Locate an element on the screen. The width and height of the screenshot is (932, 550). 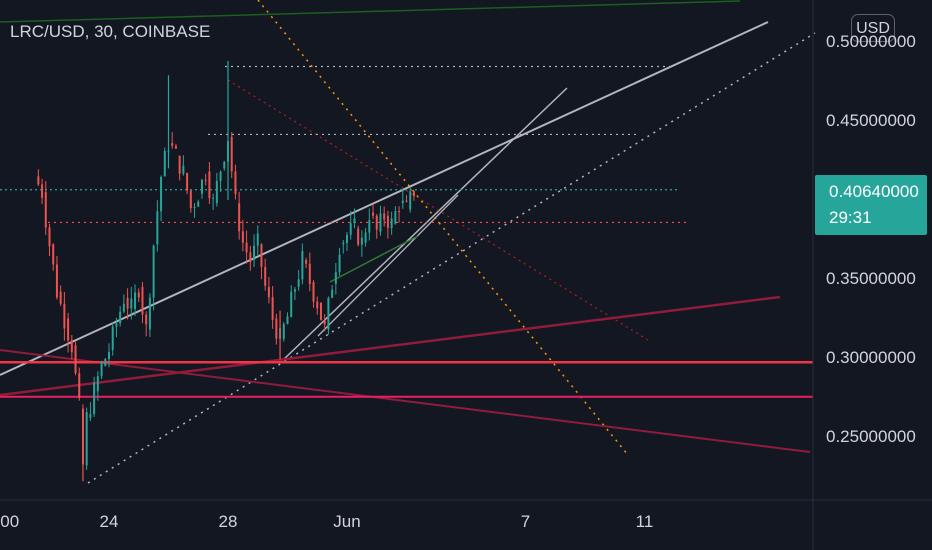
price-tick-label: 0.30000000 is located at coordinates (871, 357).